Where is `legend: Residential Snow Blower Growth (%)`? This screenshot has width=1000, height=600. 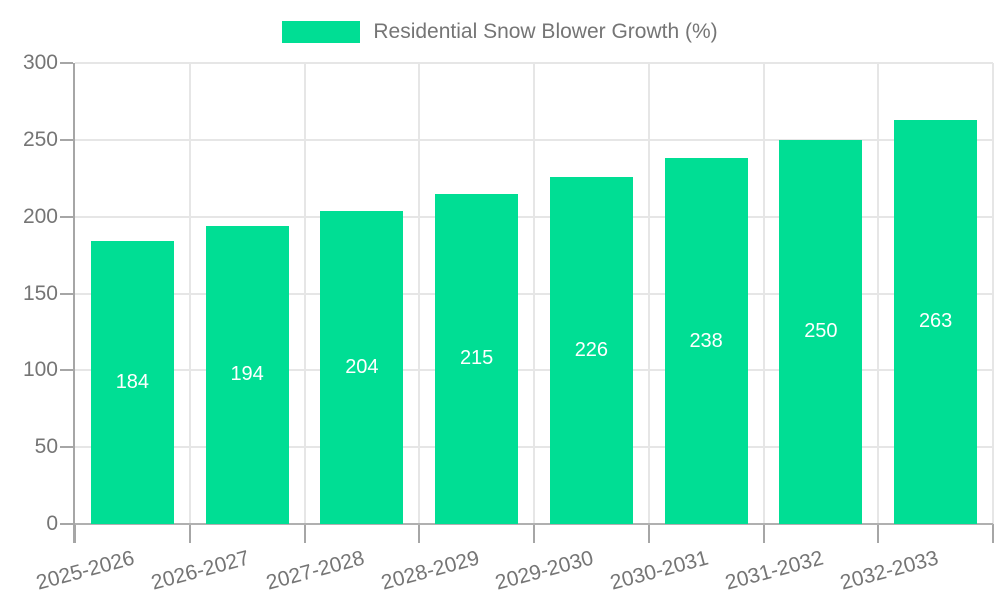
legend: Residential Snow Blower Growth (%) is located at coordinates (500, 32).